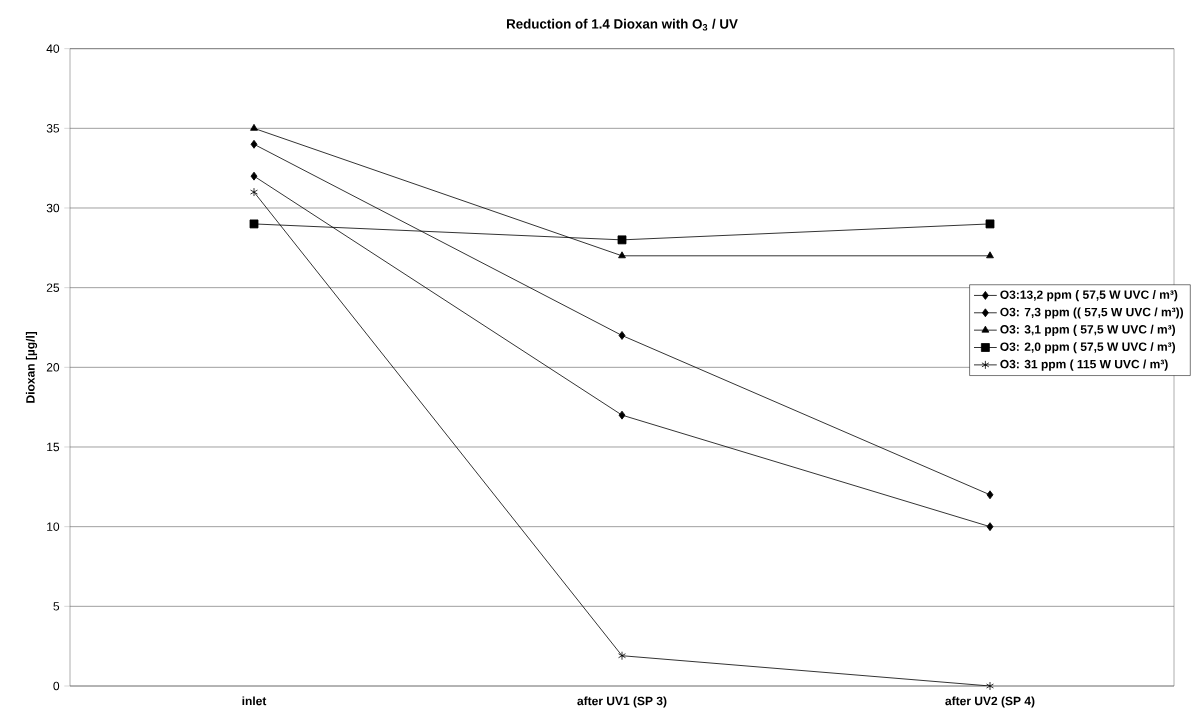 The width and height of the screenshot is (1192, 726). Describe the element at coordinates (53, 447) in the screenshot. I see `y-tick-label: 15` at that location.